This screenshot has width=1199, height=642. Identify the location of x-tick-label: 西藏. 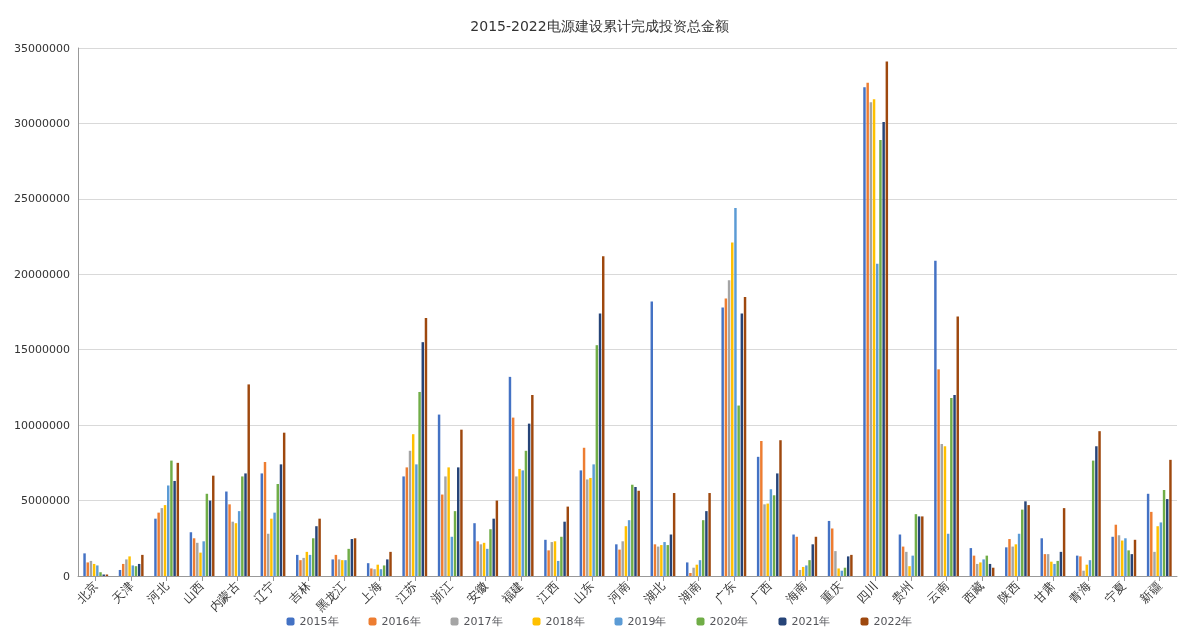
(973, 592).